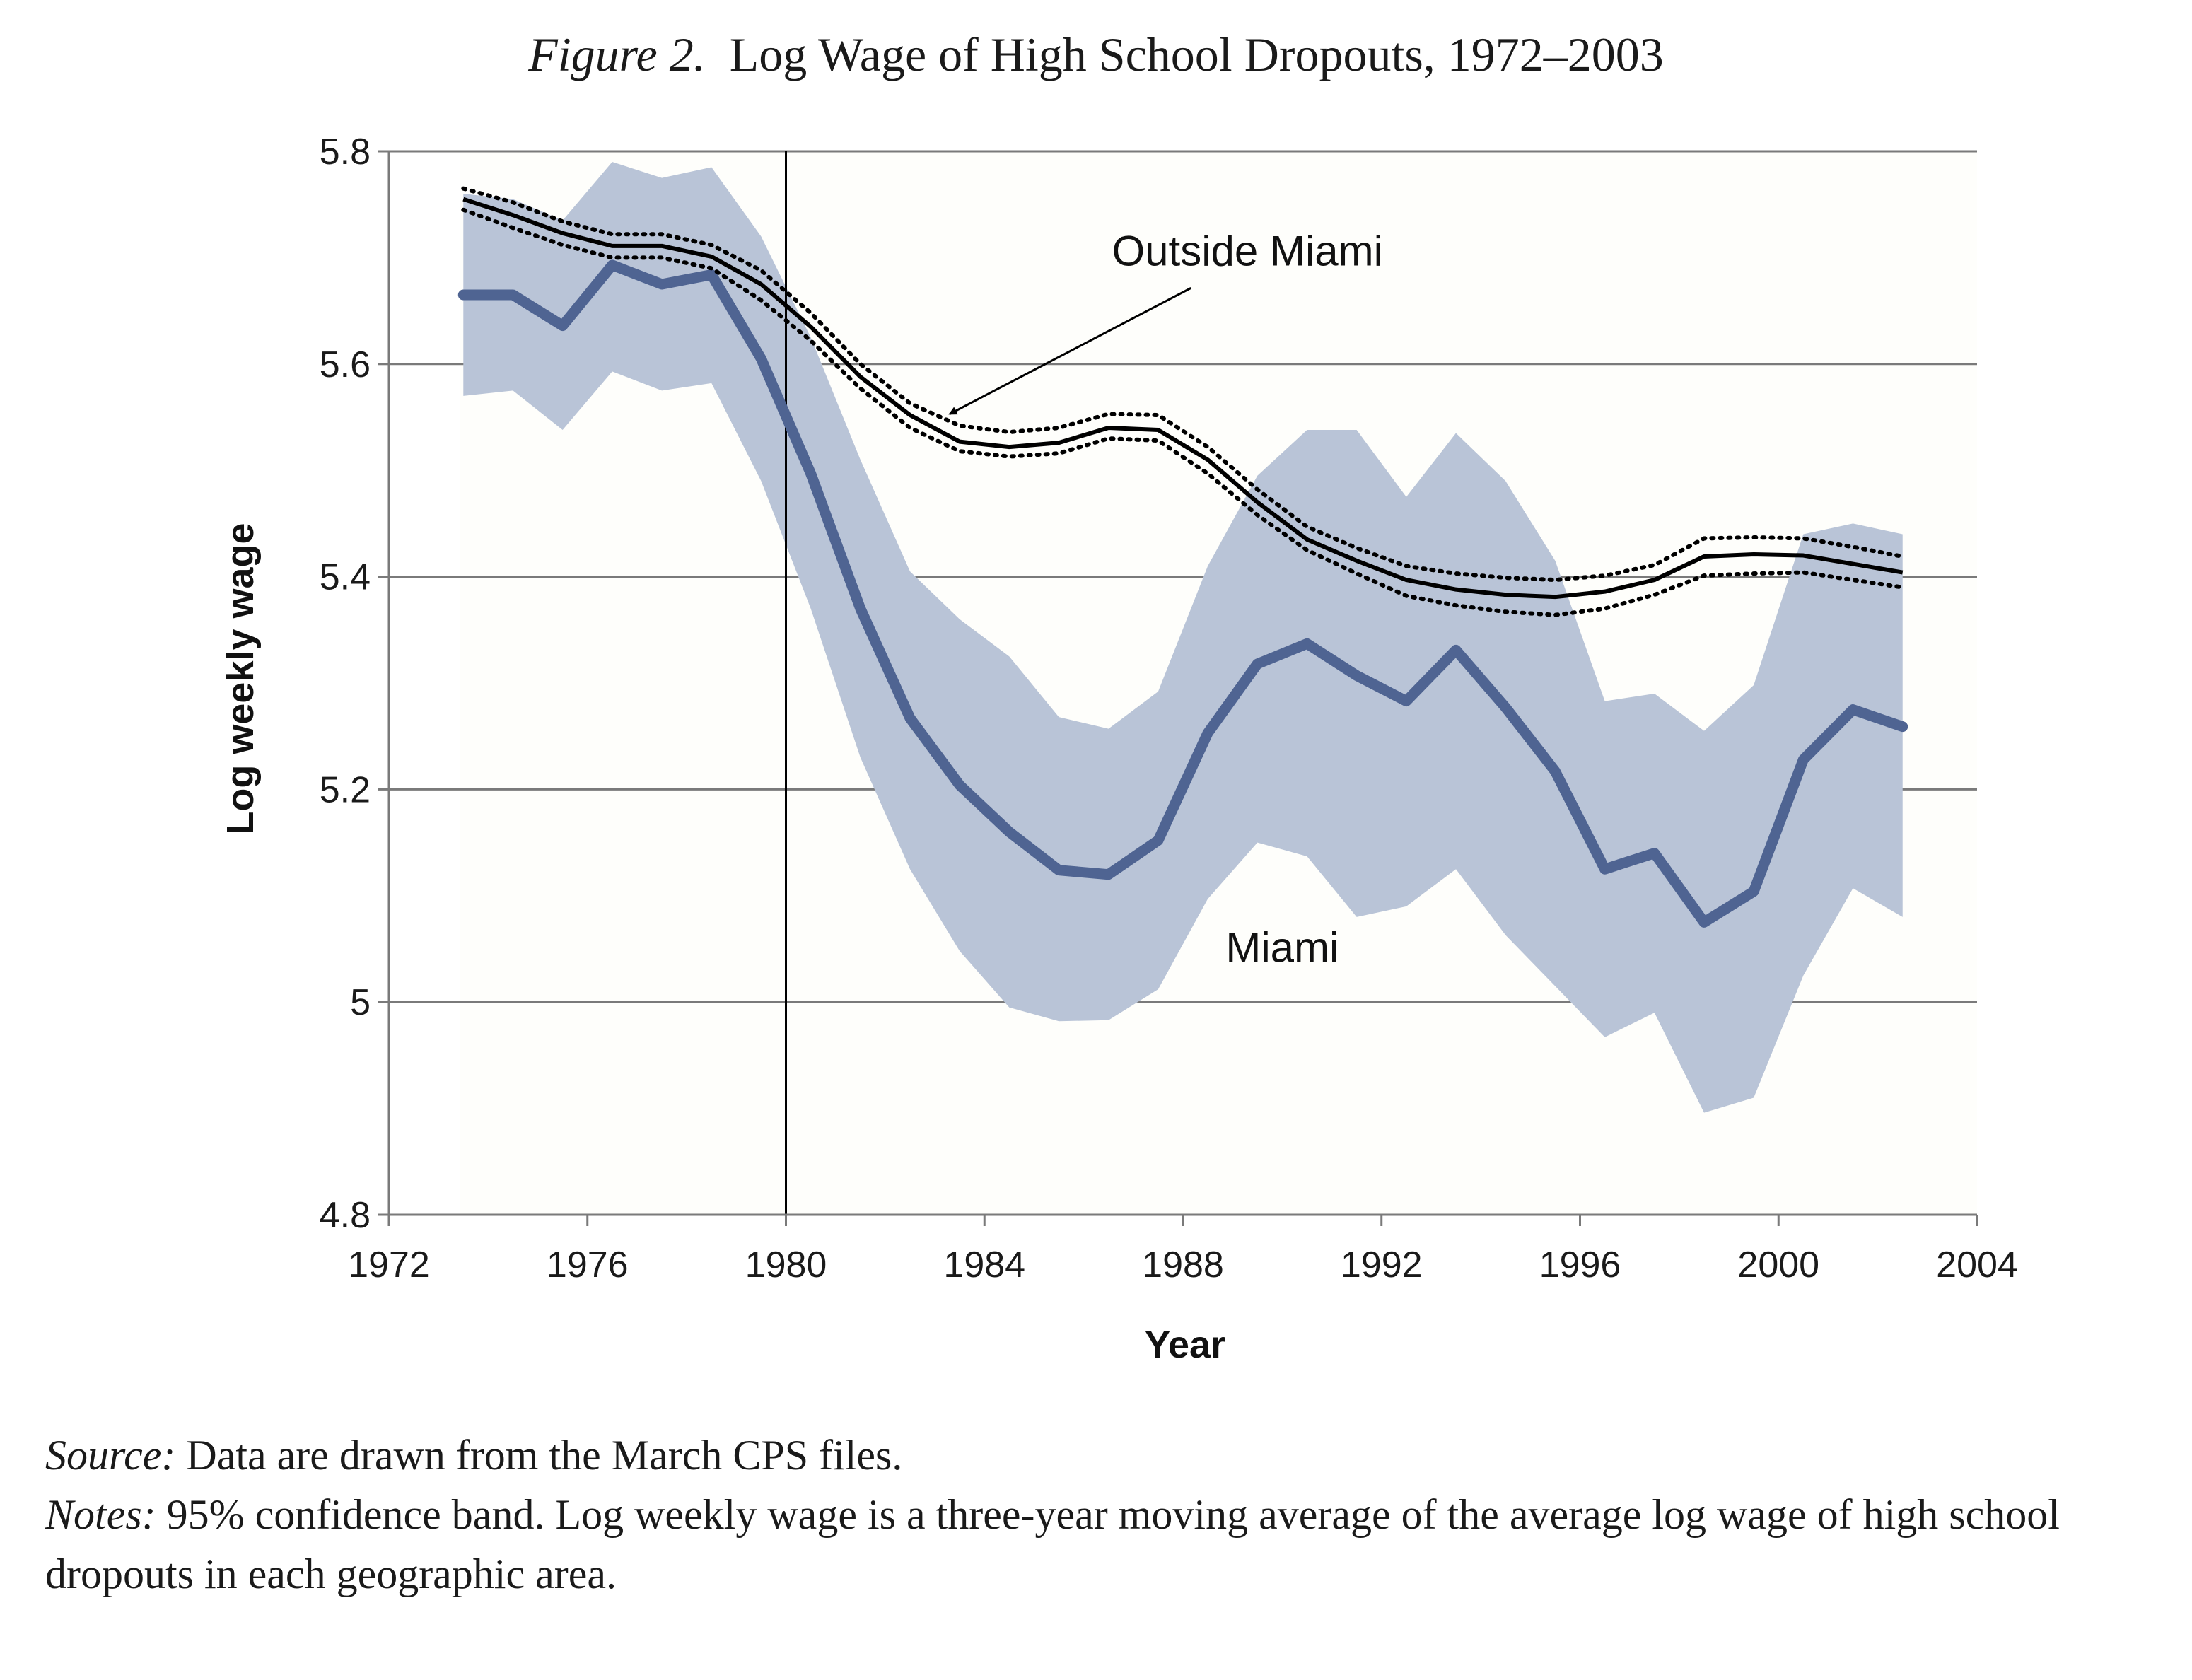  I want to click on figure-number: Figure 2., so click(617, 55).